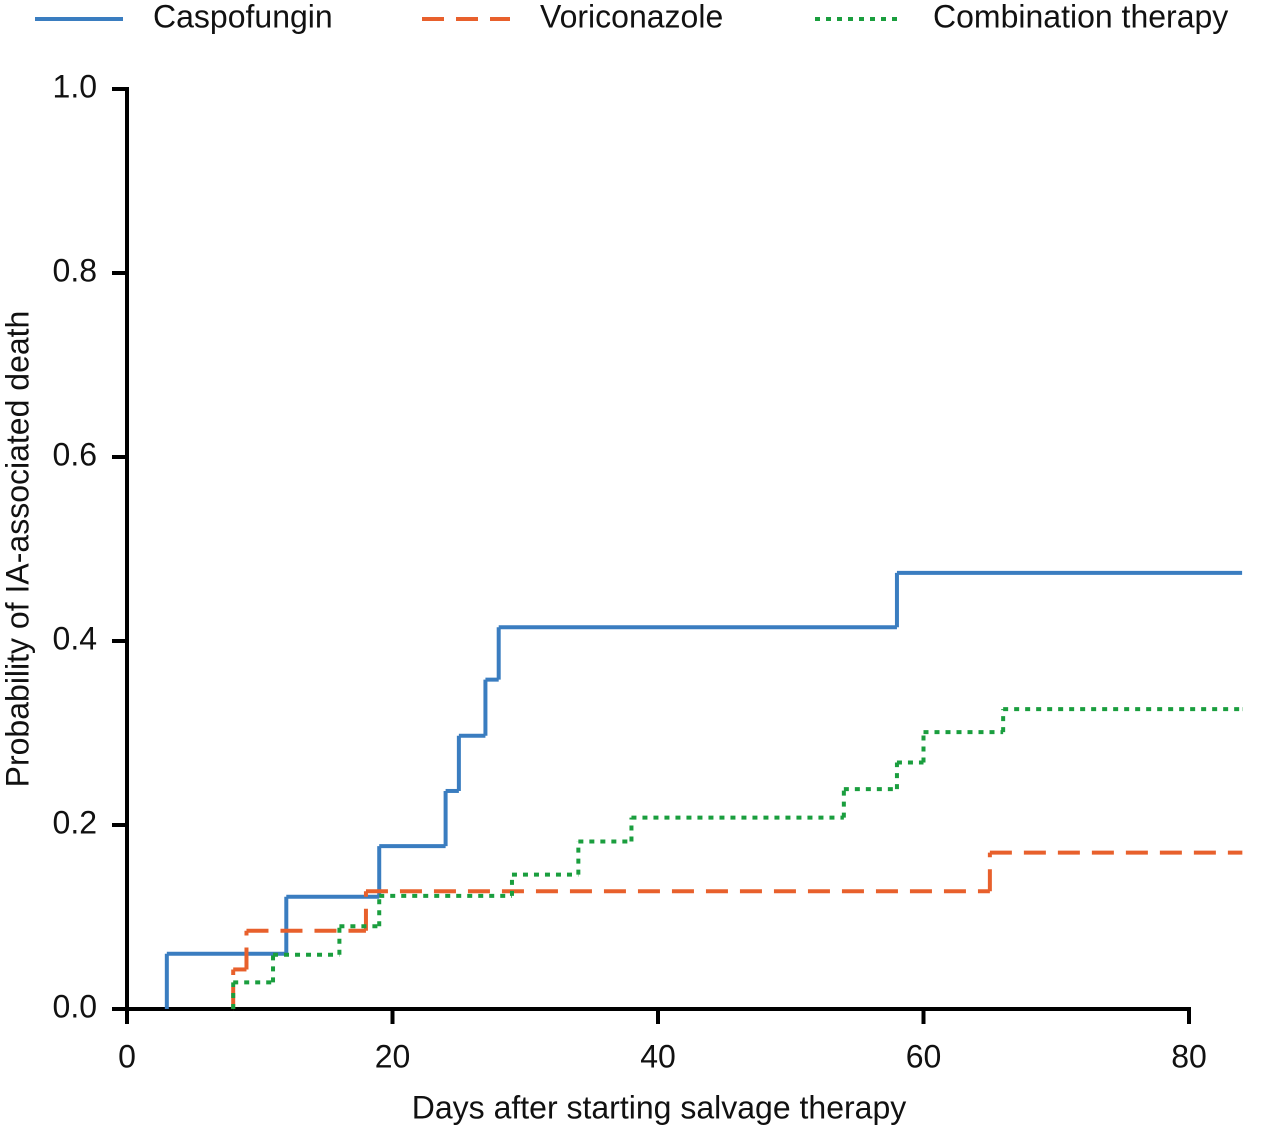 The width and height of the screenshot is (1280, 1133). I want to click on y-tick-label: 0.0, so click(75, 1006).